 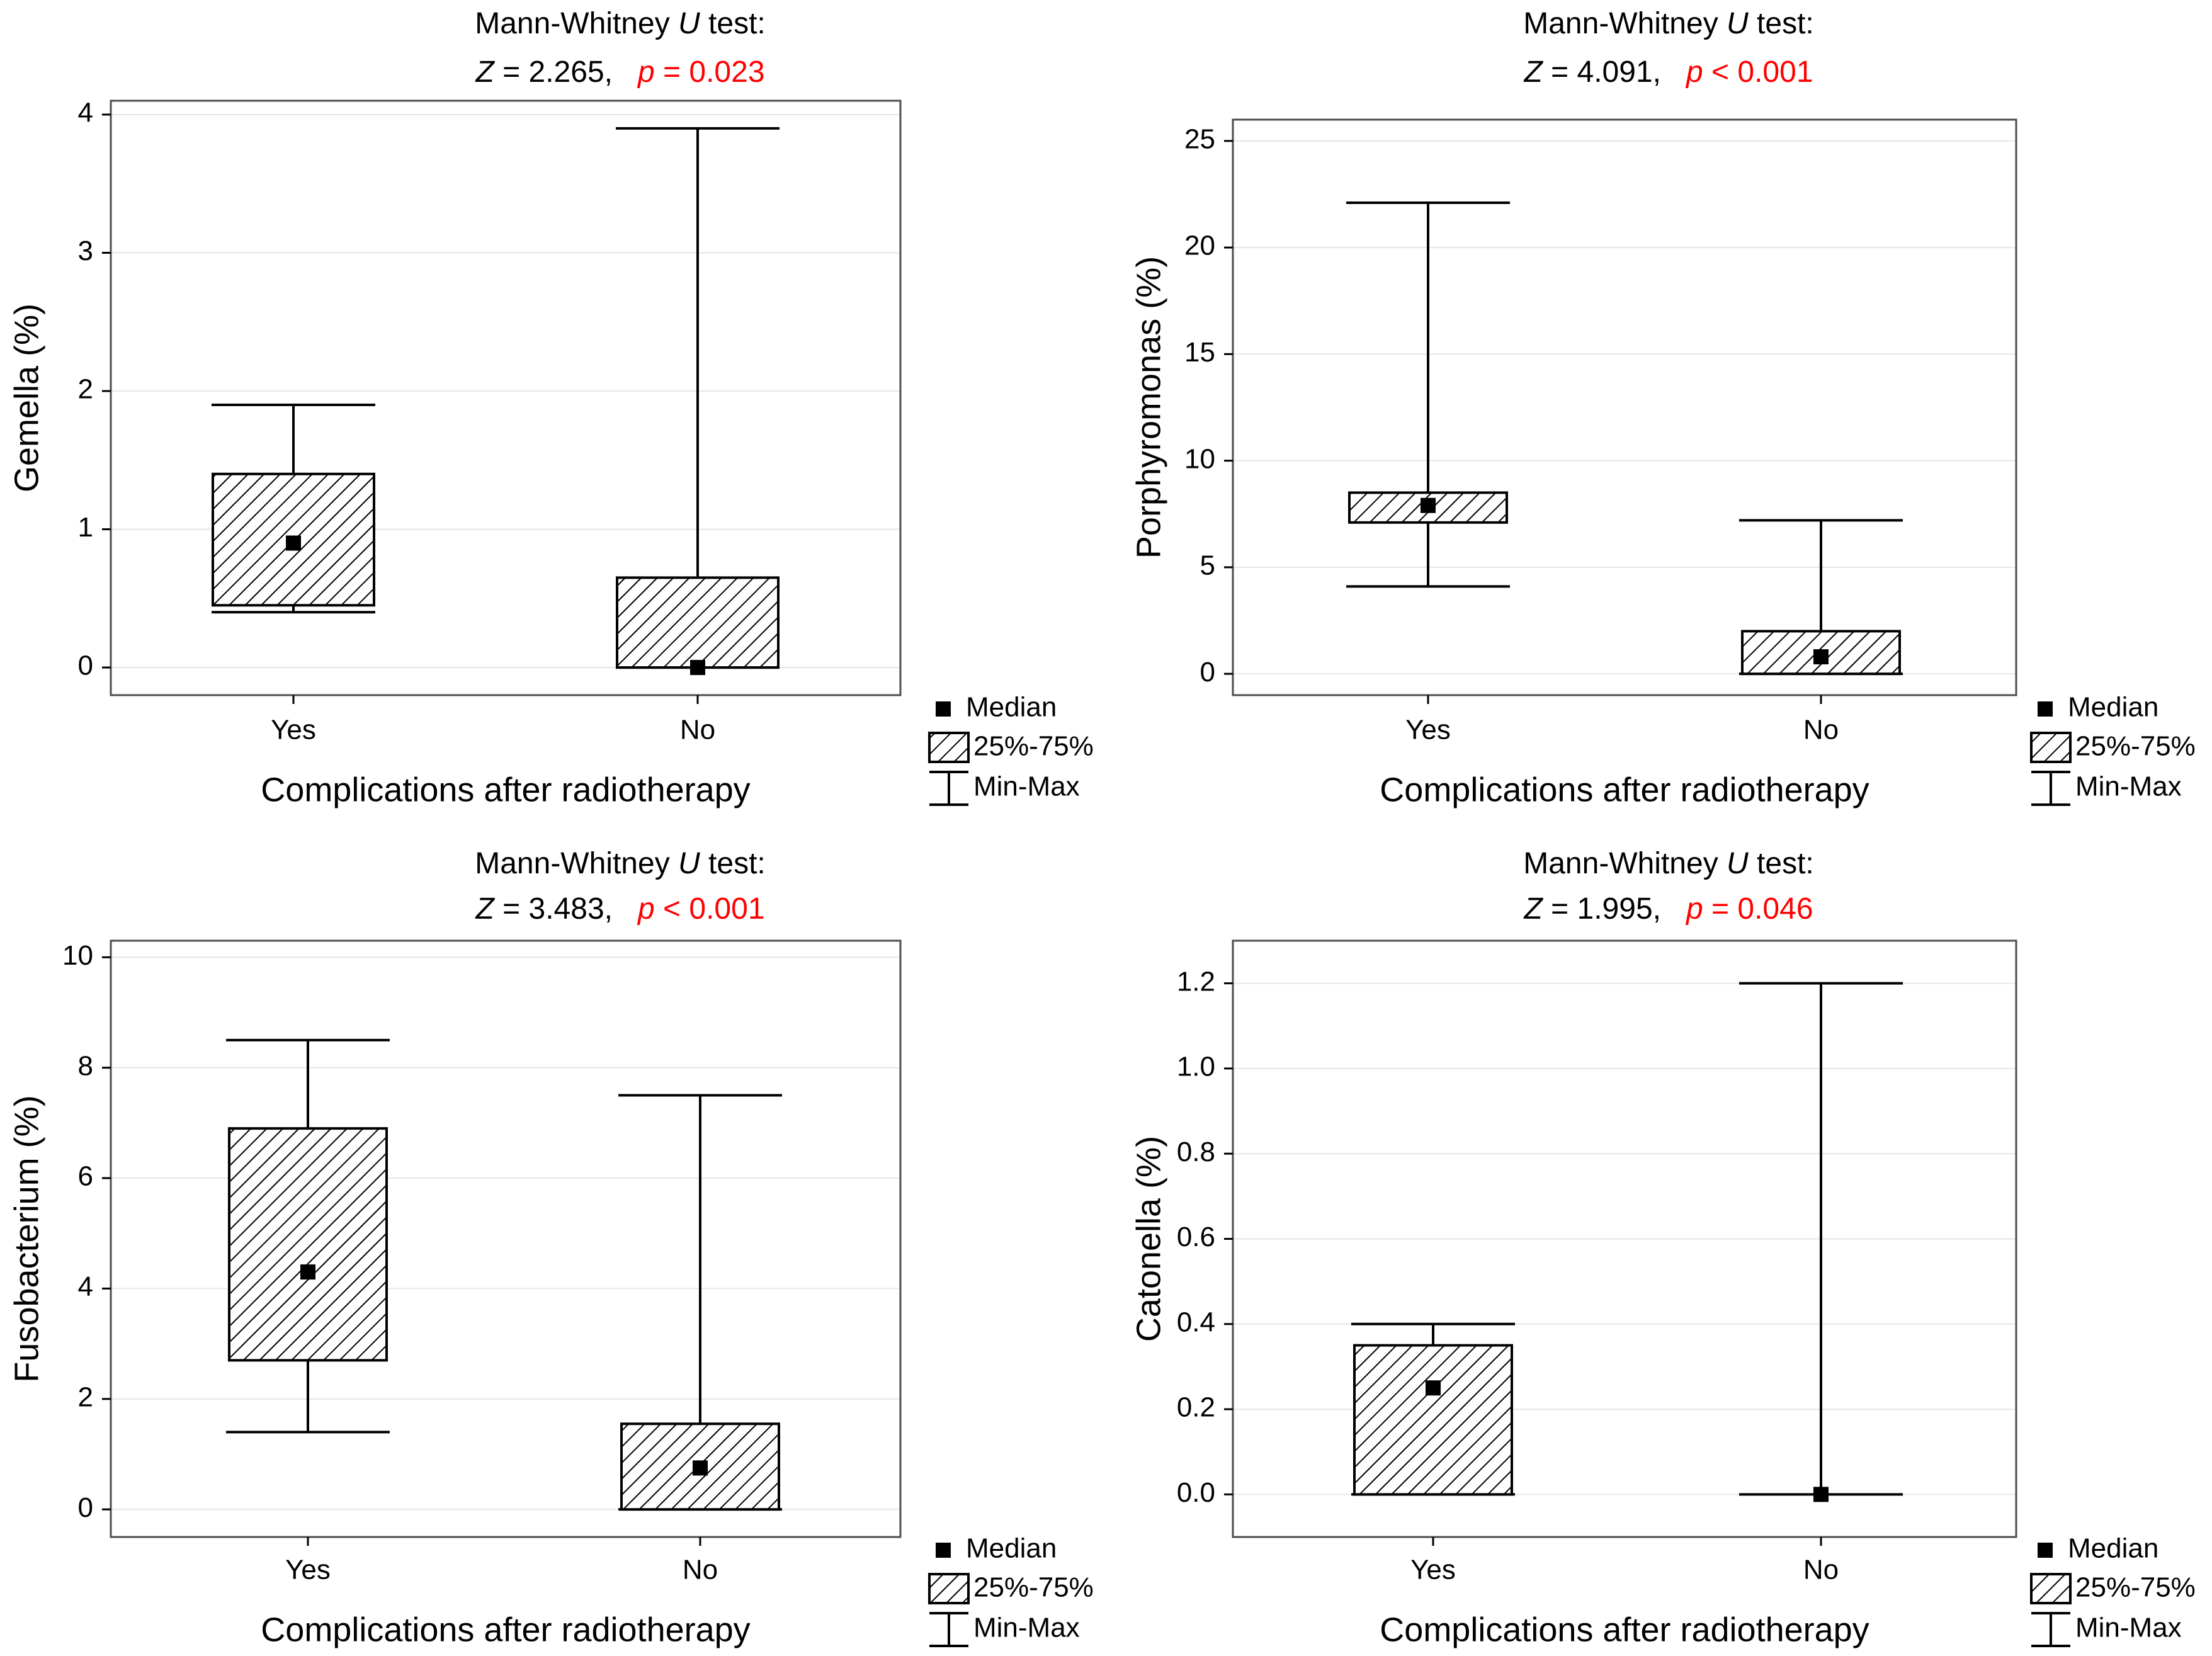 What do you see at coordinates (1196, 981) in the screenshot?
I see `y-tick-label: 1.2` at bounding box center [1196, 981].